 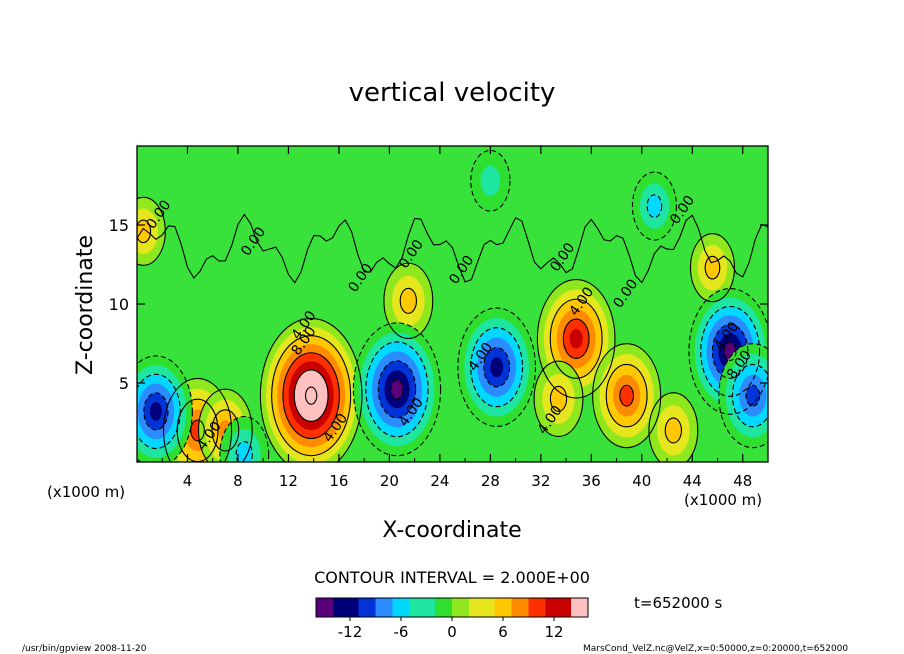 I want to click on x-tick-label: 28, so click(x=490, y=481).